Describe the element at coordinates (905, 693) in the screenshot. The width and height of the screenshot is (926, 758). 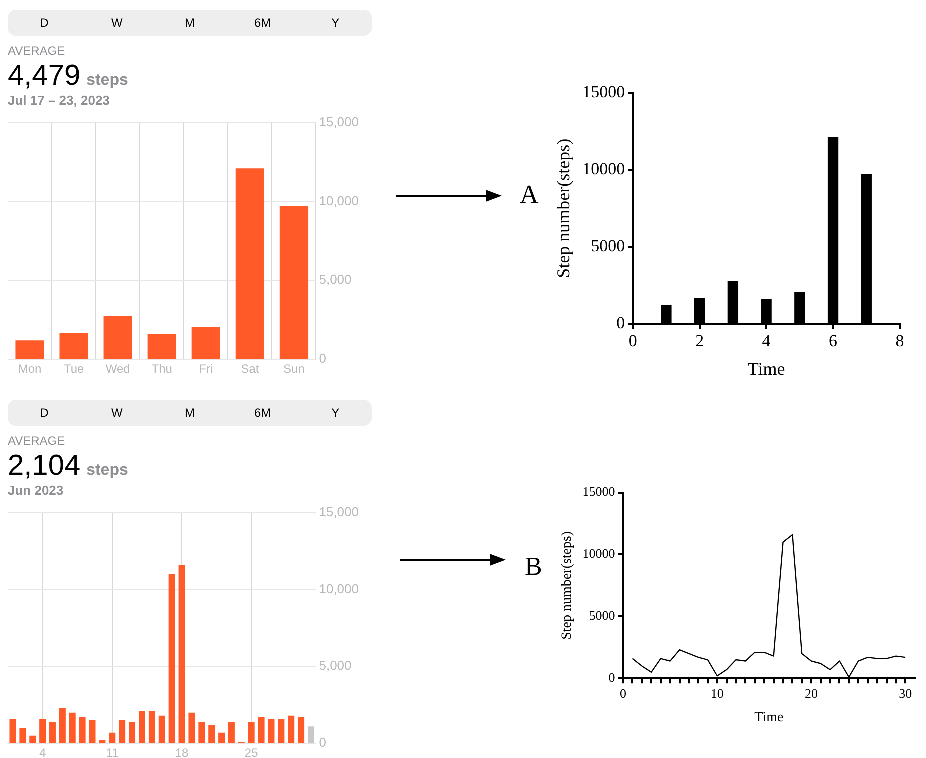
I see `x-tick-label: 30` at that location.